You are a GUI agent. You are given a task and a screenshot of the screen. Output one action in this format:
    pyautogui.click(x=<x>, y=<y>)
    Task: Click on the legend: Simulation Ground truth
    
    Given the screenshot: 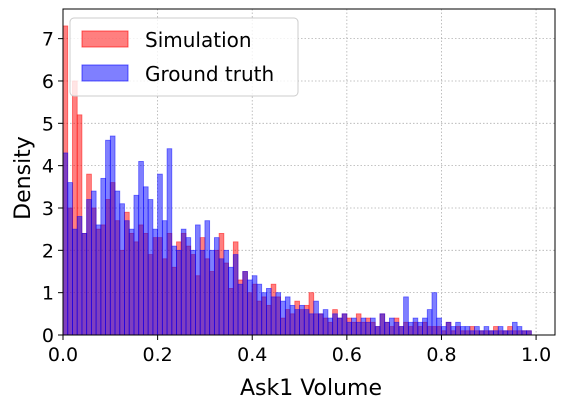 What is the action you would take?
    pyautogui.click(x=184, y=57)
    